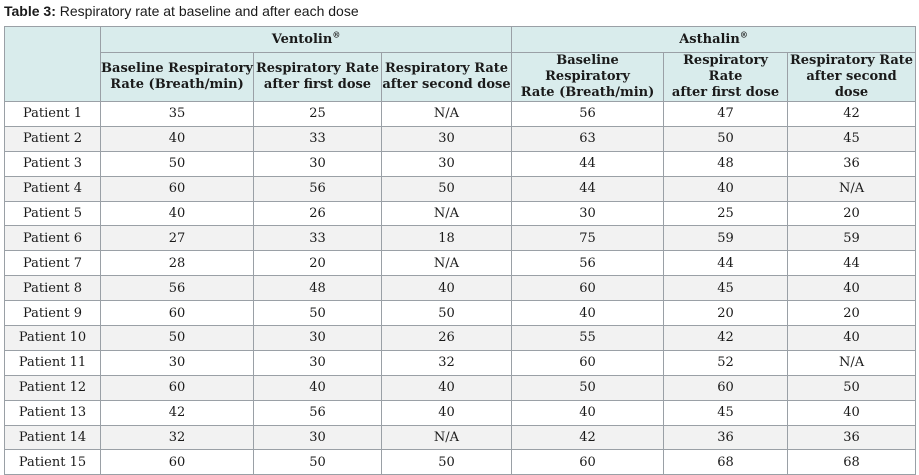 This screenshot has height=475, width=919. I want to click on table-row: Patient 7 28 20 N/A 56 44 44, so click(460, 263).